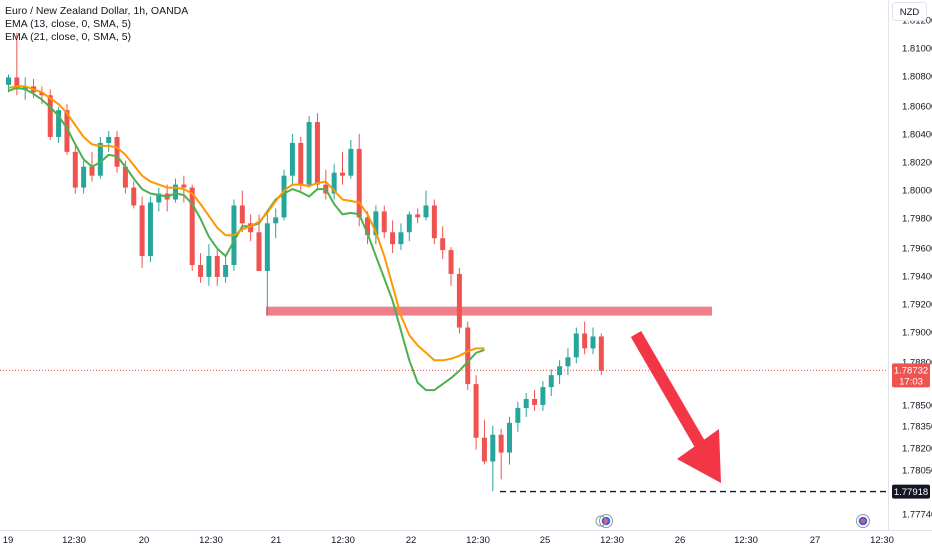 The width and height of the screenshot is (932, 555). Describe the element at coordinates (917, 449) in the screenshot. I see `price-tick-label: 1.78200` at that location.